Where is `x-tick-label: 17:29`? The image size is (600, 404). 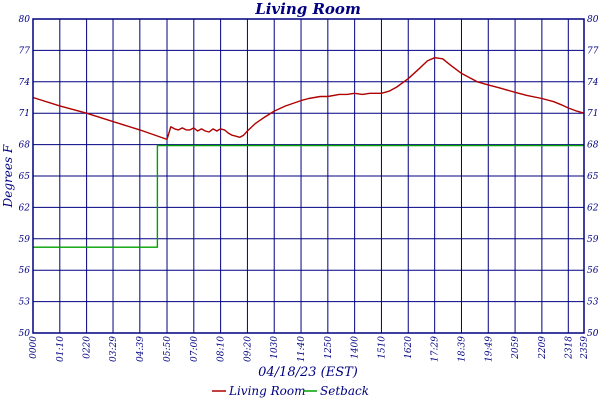 x-tick-label: 17:29 is located at coordinates (436, 349).